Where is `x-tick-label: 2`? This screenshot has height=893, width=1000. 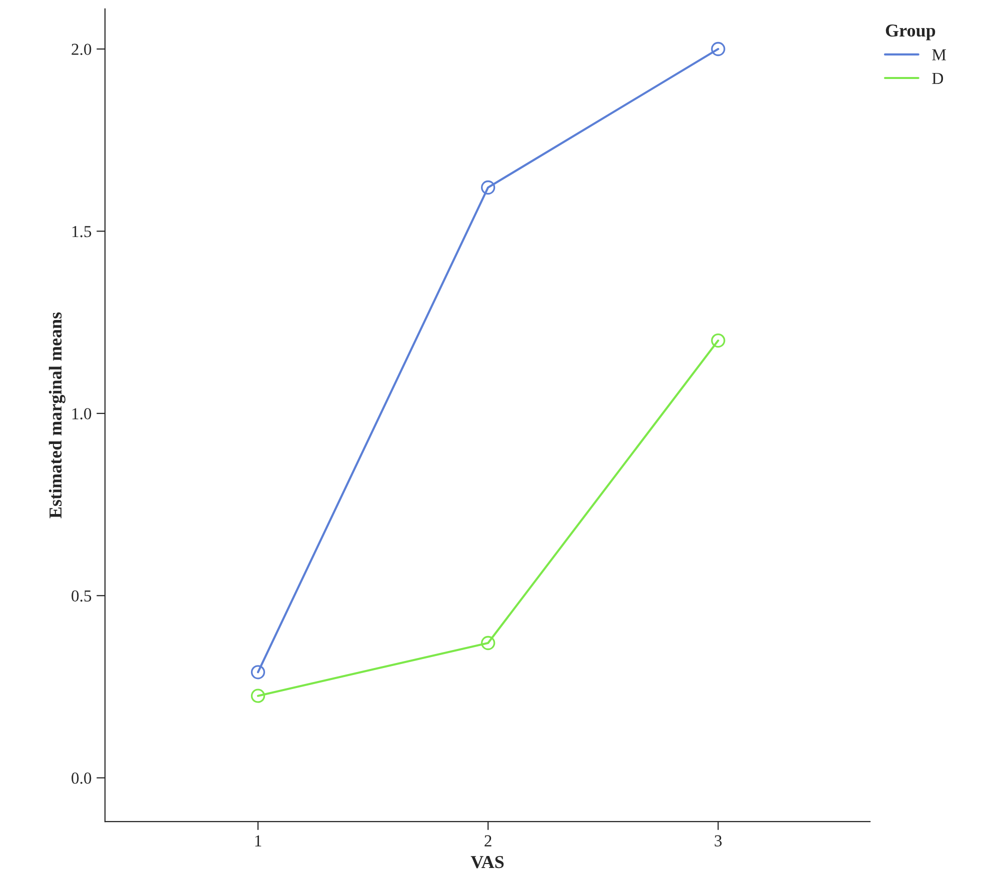
x-tick-label: 2 is located at coordinates (488, 840).